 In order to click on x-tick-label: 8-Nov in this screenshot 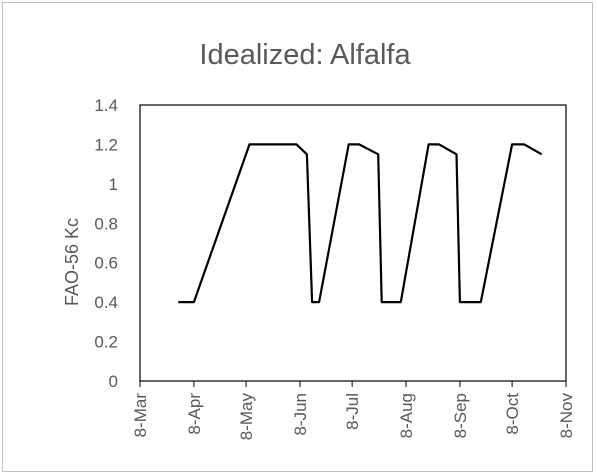, I will do `click(566, 416)`.